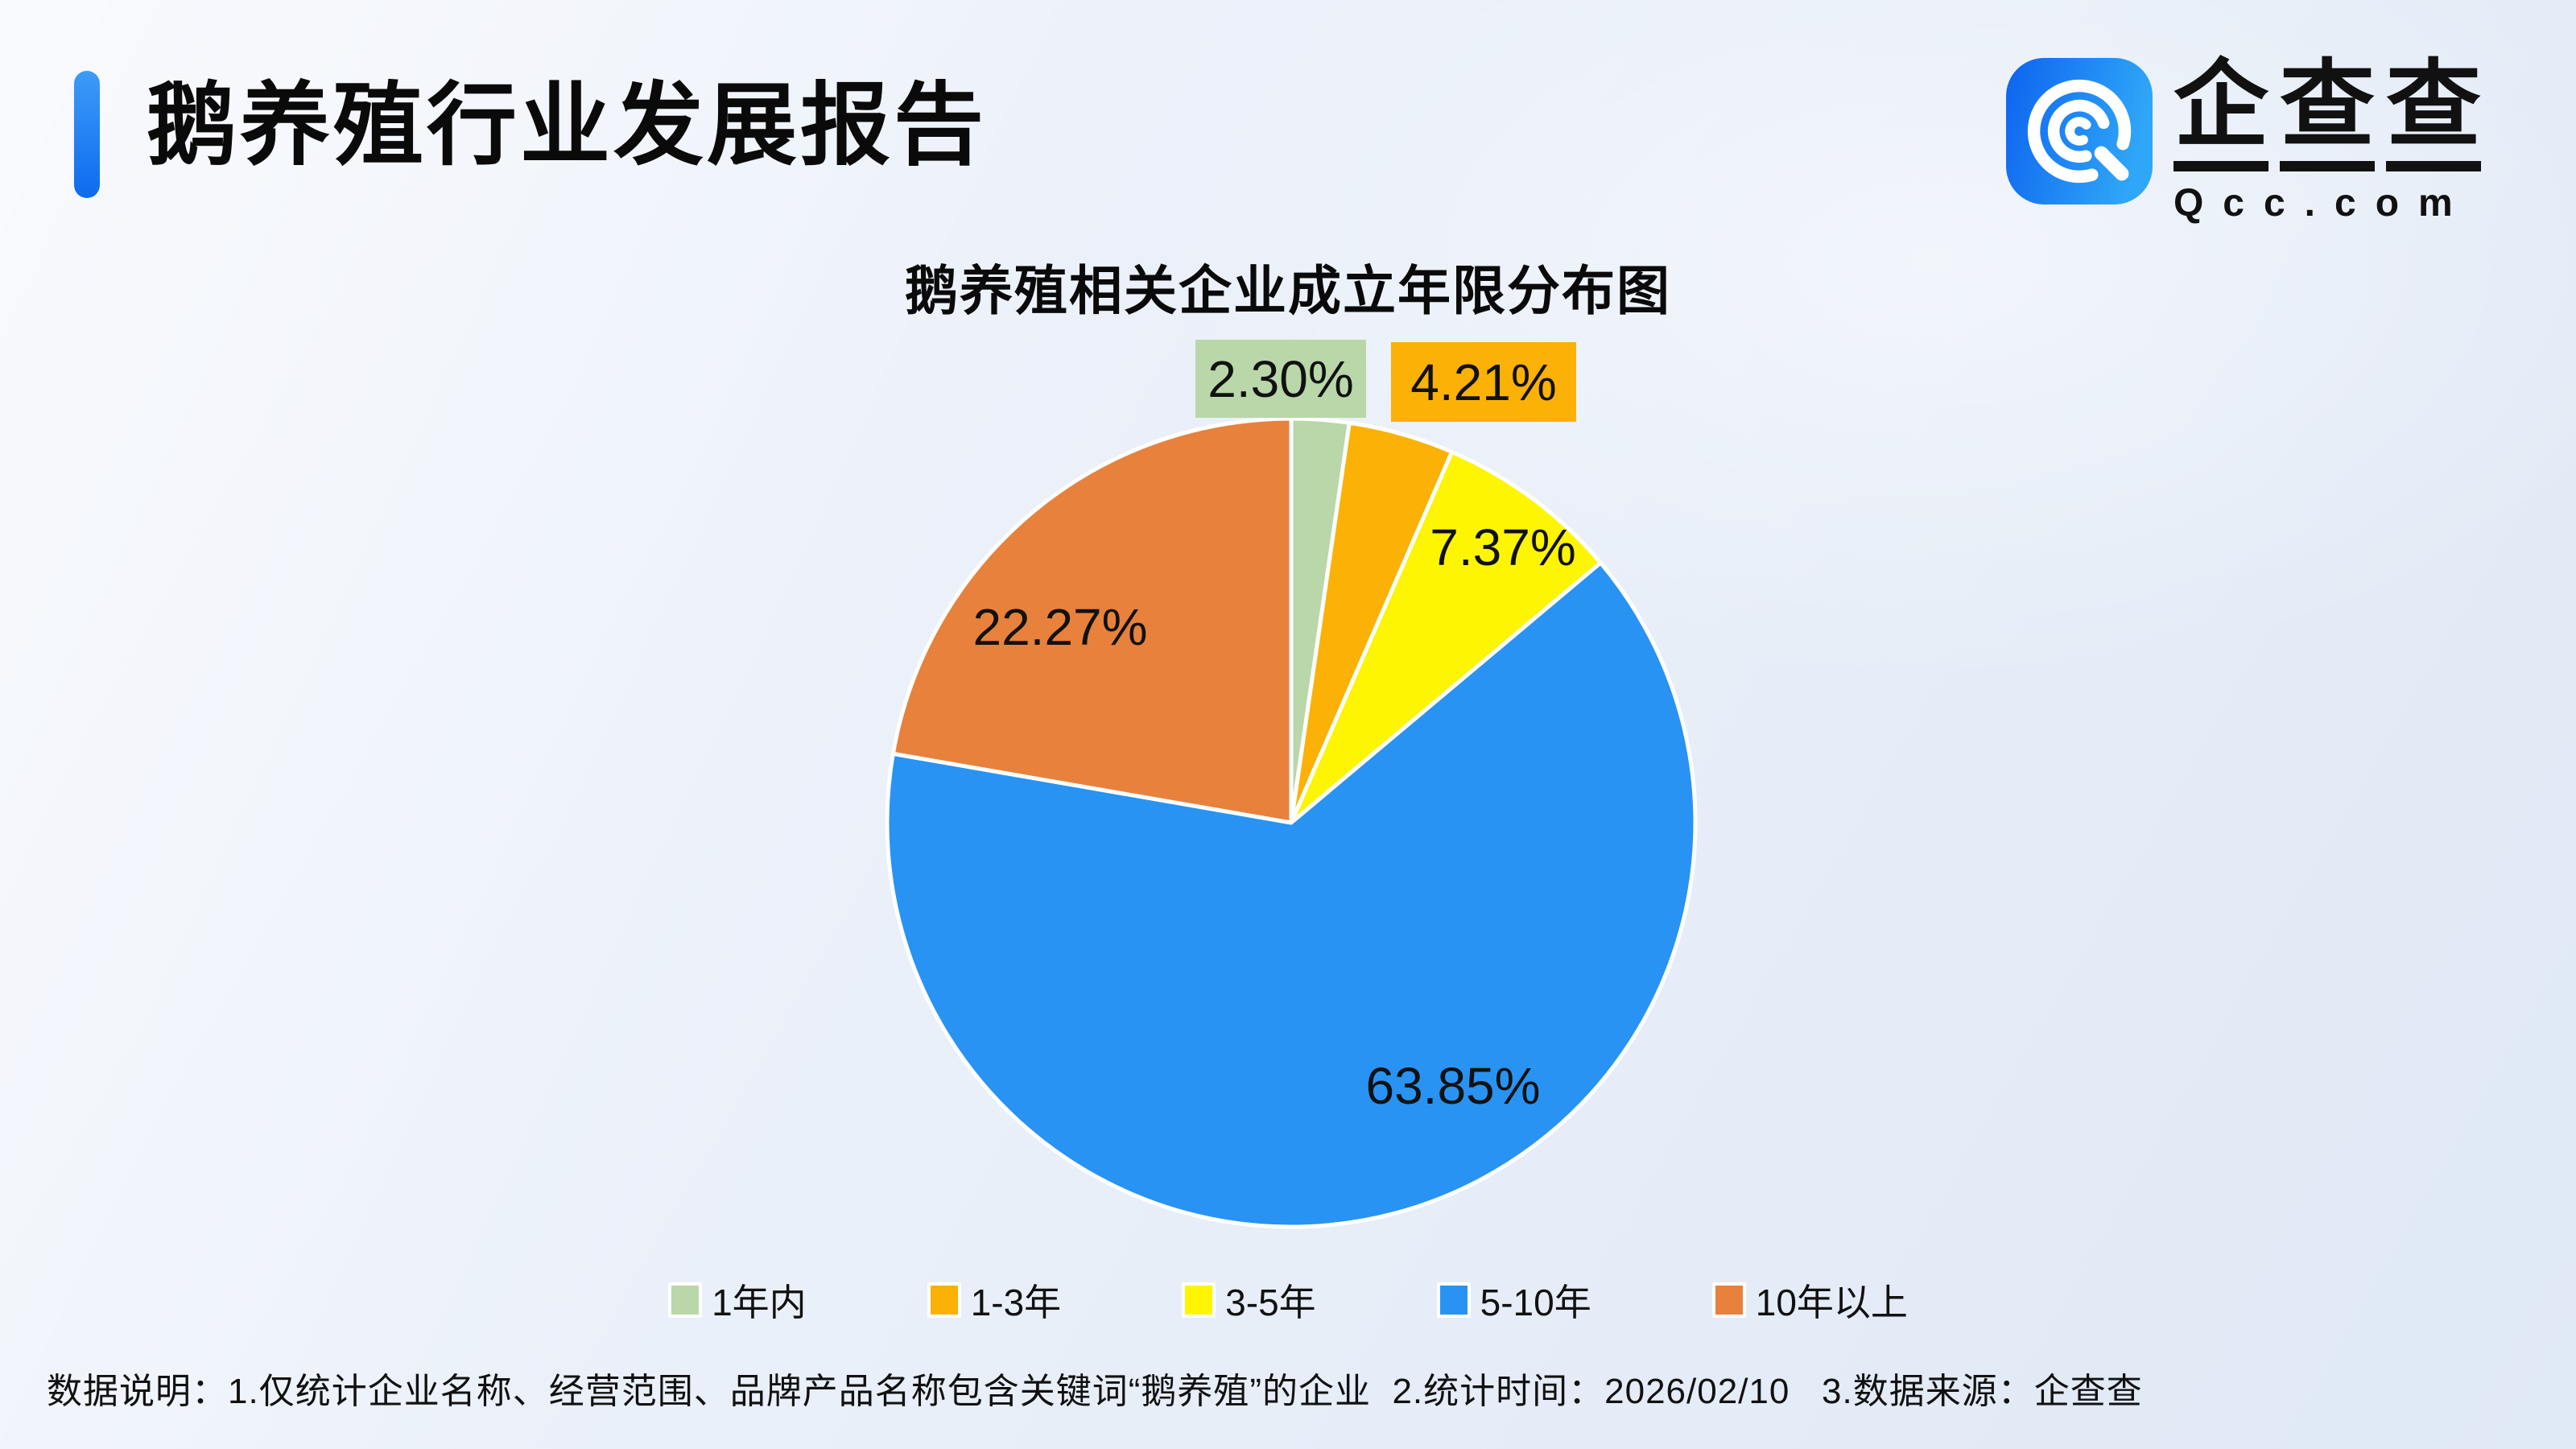 This screenshot has height=1449, width=2576. What do you see at coordinates (944, 1300) in the screenshot?
I see `legend-swatch-1-3年` at bounding box center [944, 1300].